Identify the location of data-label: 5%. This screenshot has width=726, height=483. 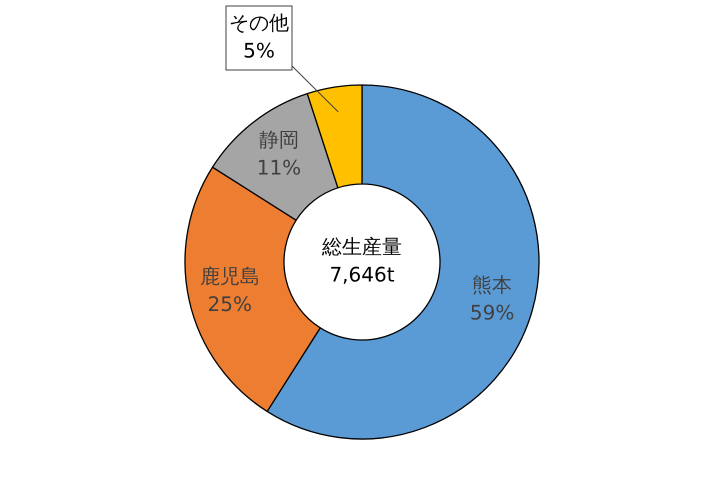
(259, 50).